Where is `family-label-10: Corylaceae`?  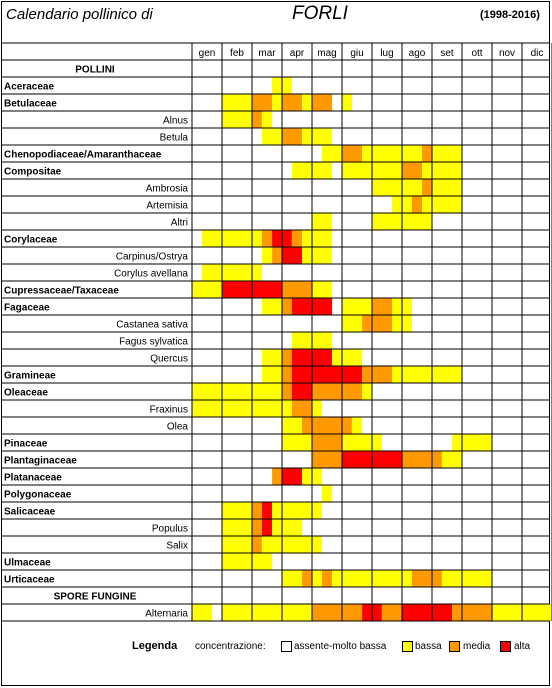 family-label-10: Corylaceae is located at coordinates (31, 240).